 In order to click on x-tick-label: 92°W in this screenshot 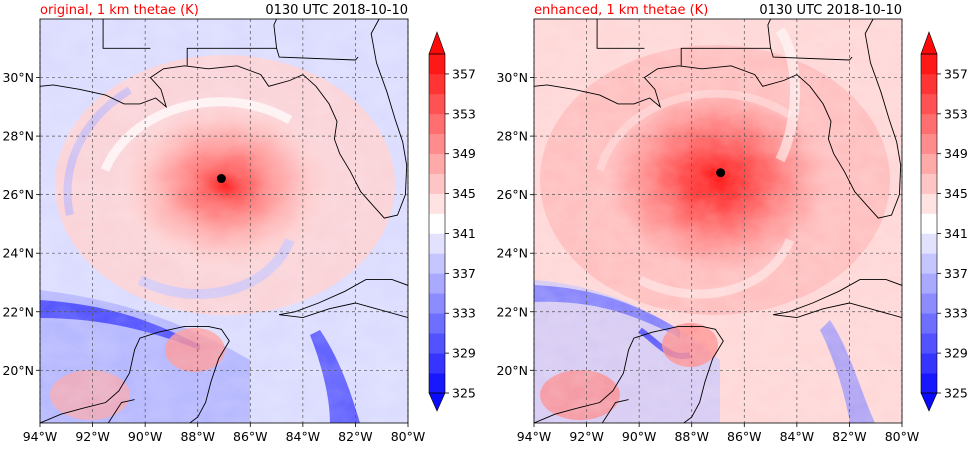, I will do `click(92, 436)`.